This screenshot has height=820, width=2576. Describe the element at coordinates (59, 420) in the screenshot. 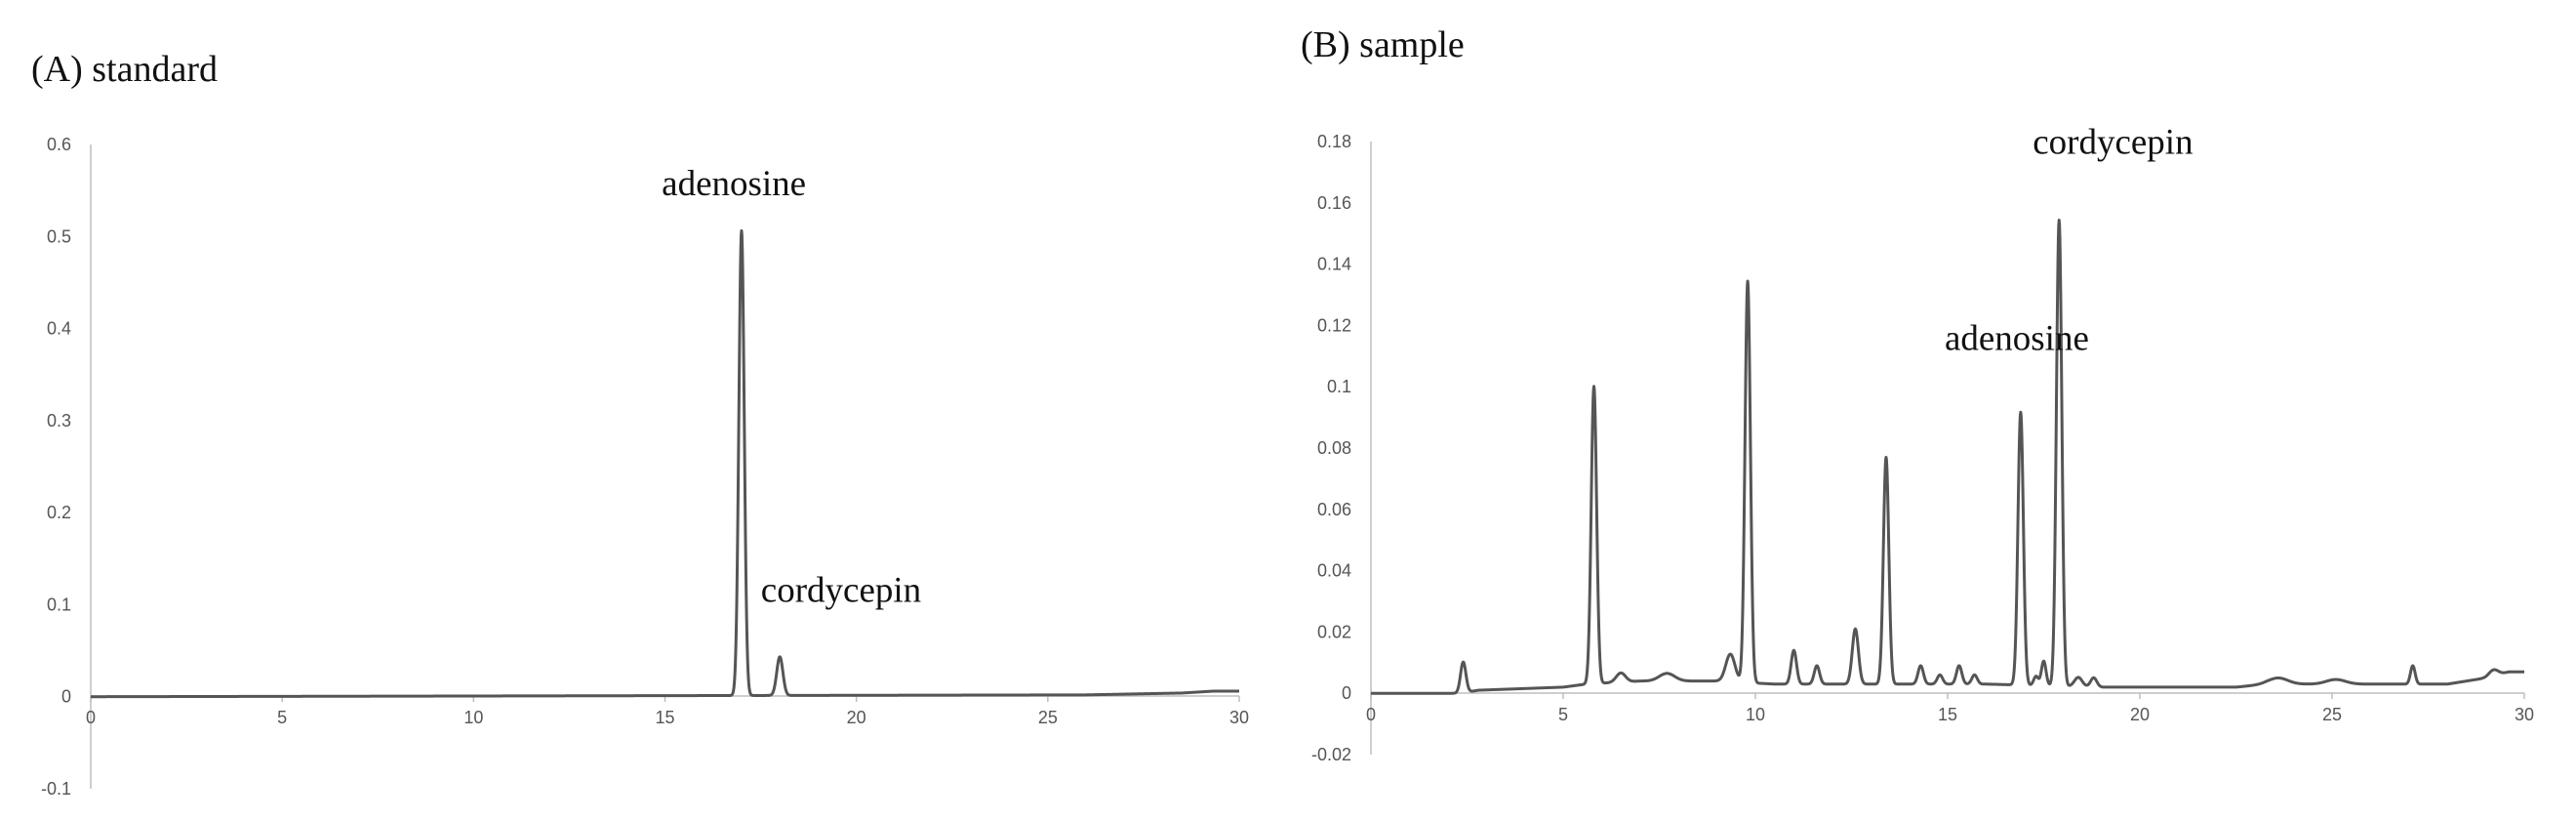

I see `y-tick-label: 0.3` at that location.